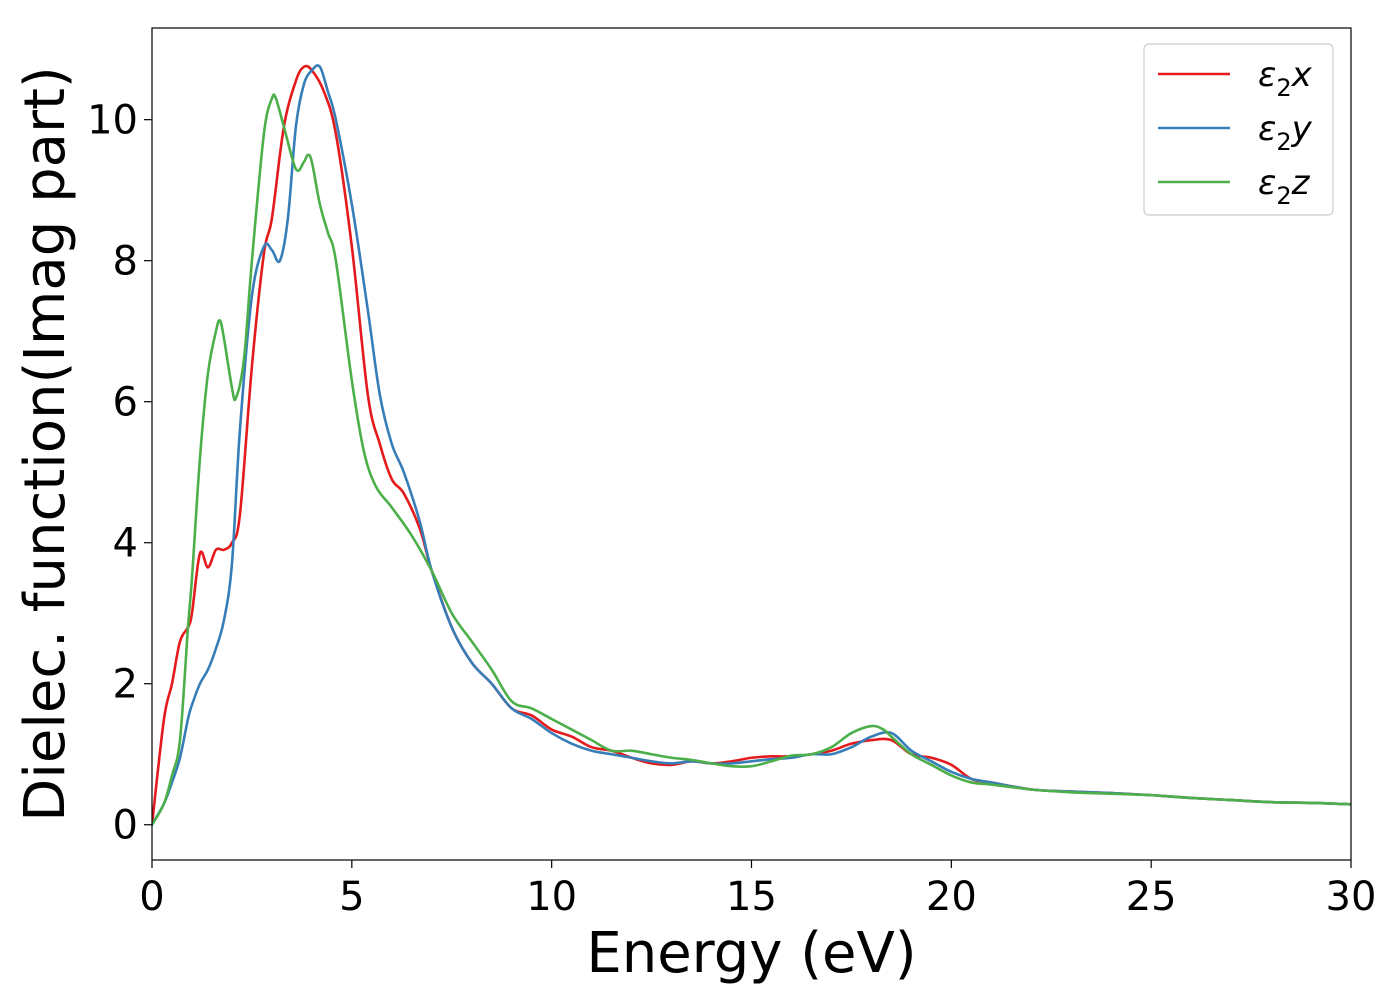  What do you see at coordinates (1285, 132) in the screenshot?
I see `legend-label: ε2y` at bounding box center [1285, 132].